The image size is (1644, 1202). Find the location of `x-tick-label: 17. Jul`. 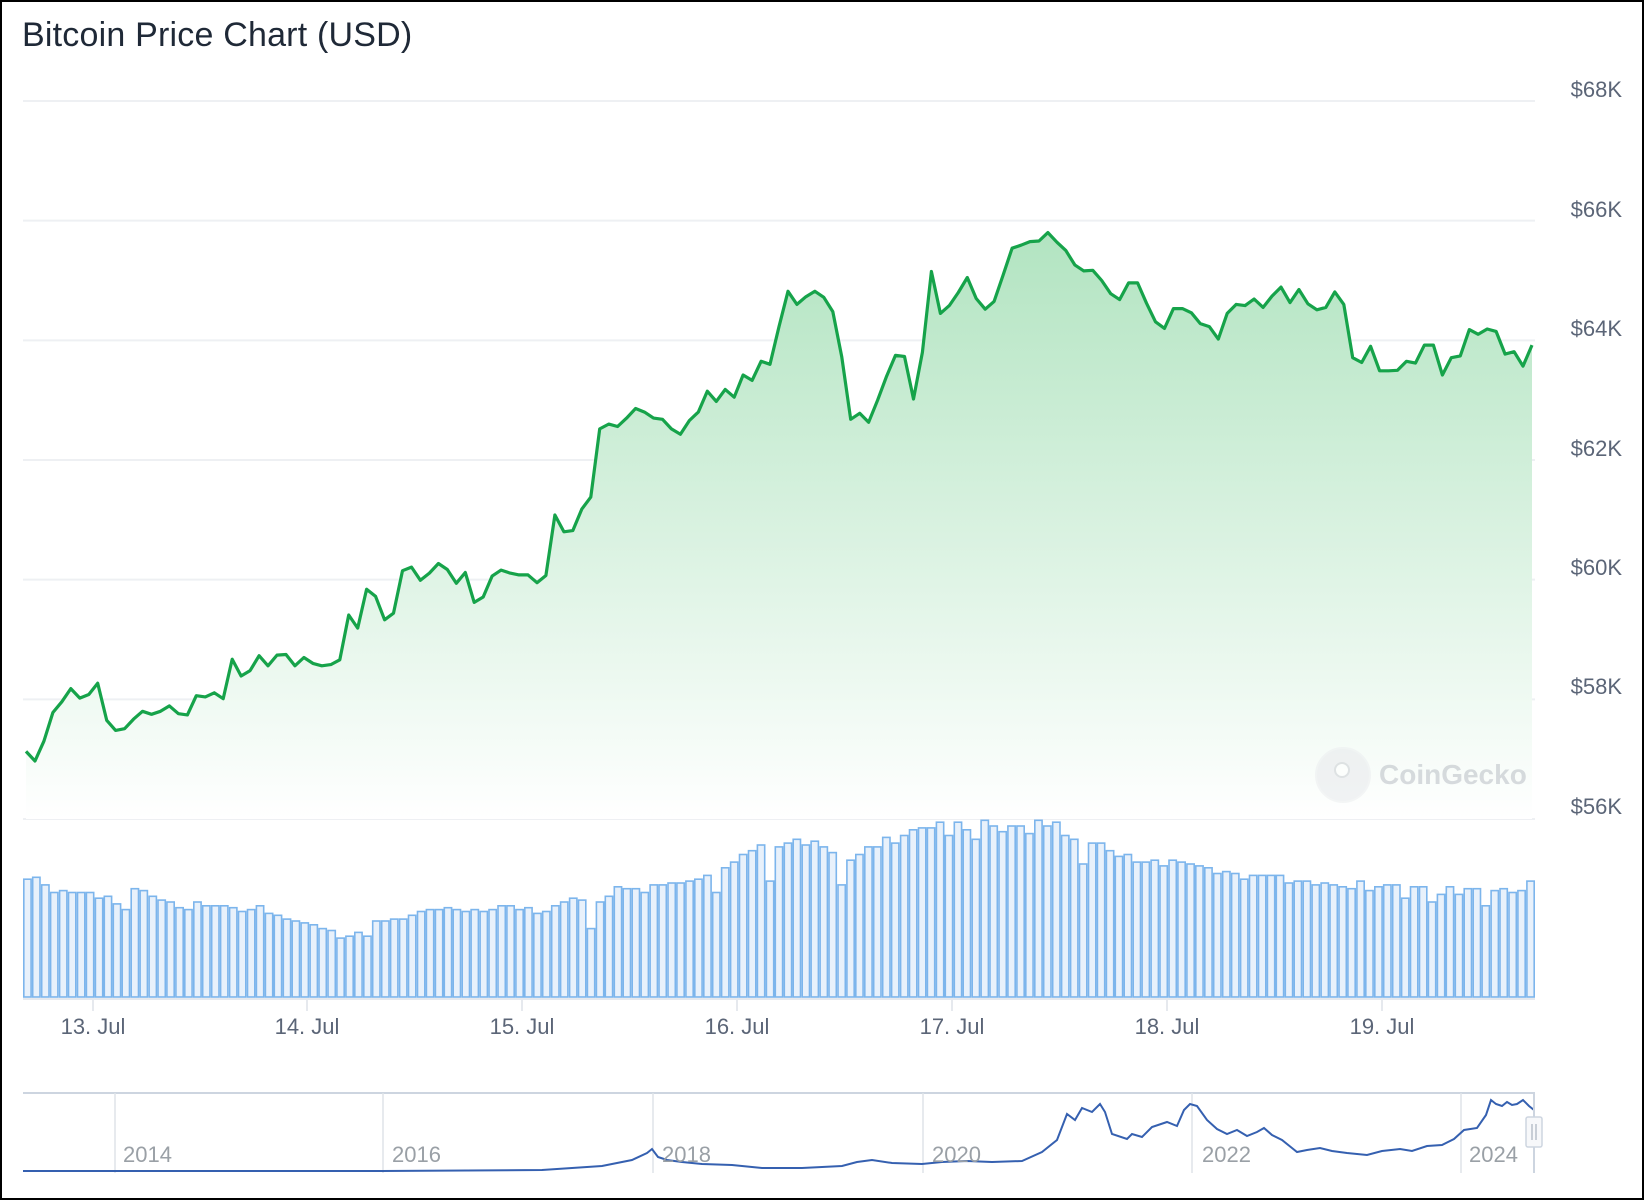

x-tick-label: 17. Jul is located at coordinates (952, 1026).